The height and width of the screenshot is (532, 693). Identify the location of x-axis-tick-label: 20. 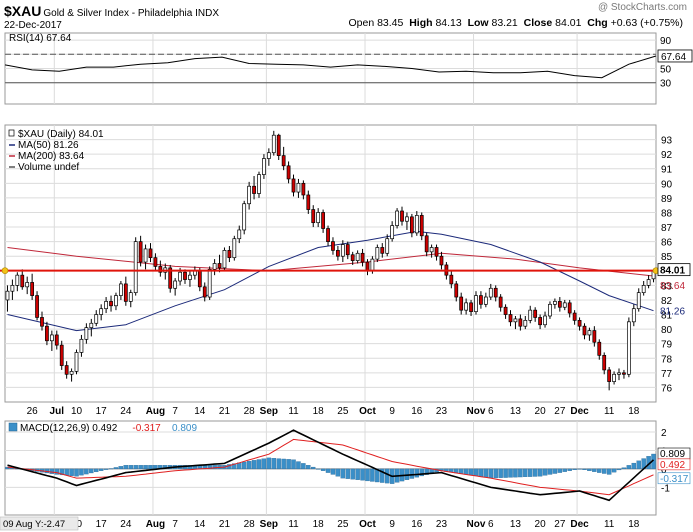
(541, 411).